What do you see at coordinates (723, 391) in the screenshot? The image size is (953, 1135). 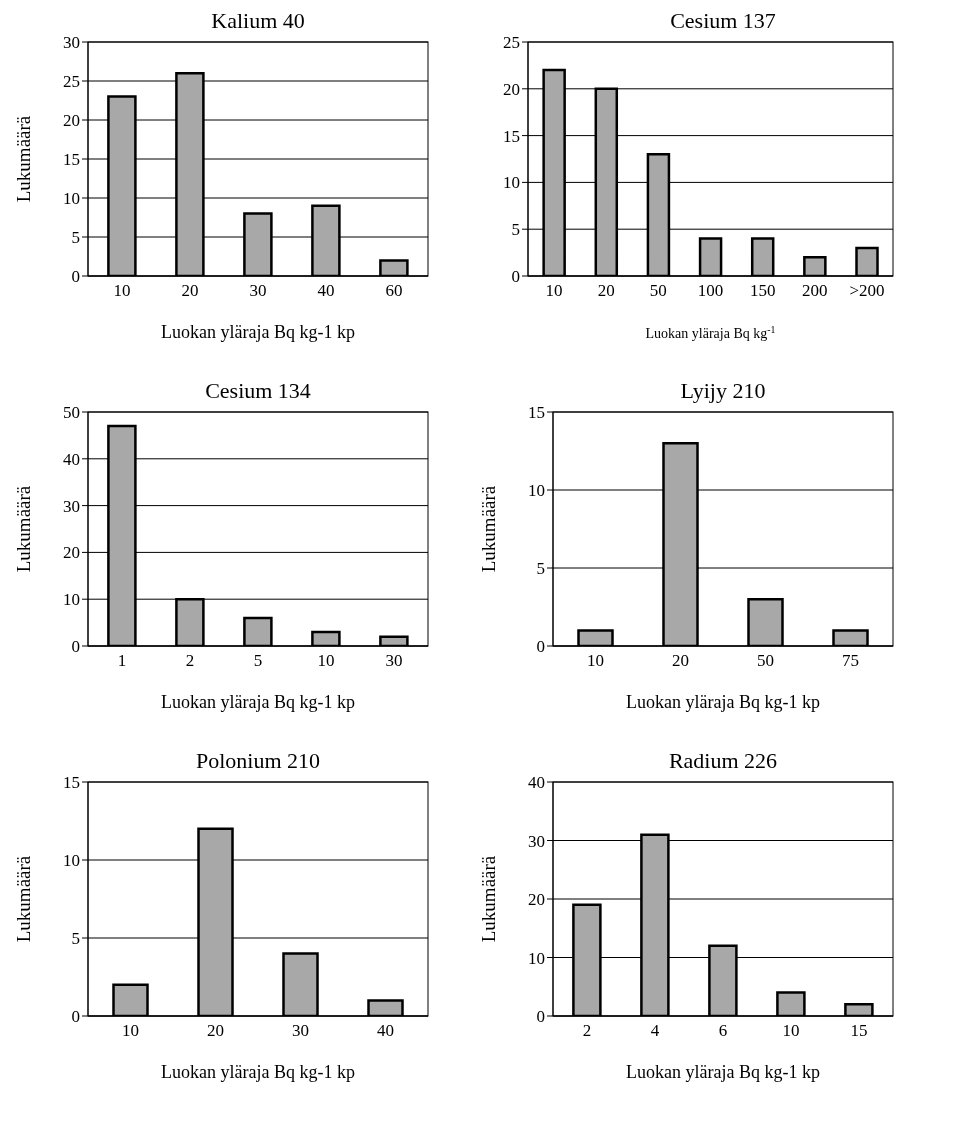 I see `chart-title: Lyijy 210` at bounding box center [723, 391].